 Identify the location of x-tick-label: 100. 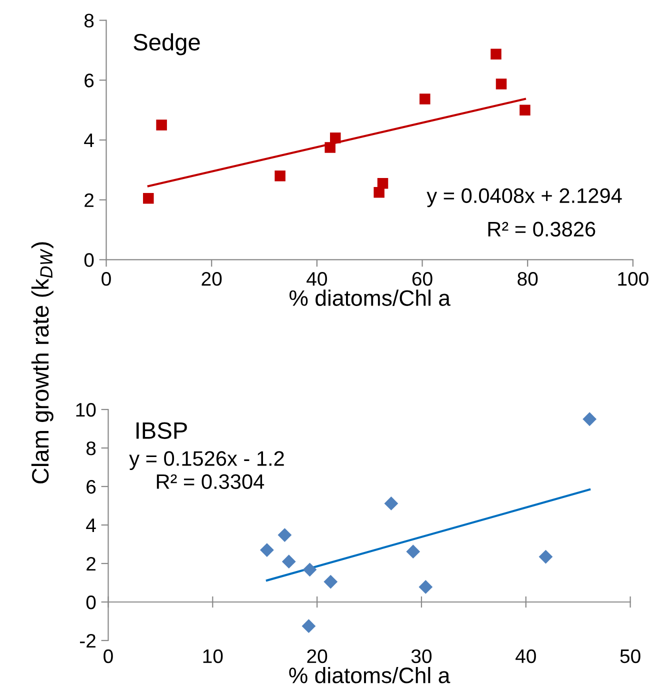
(633, 279).